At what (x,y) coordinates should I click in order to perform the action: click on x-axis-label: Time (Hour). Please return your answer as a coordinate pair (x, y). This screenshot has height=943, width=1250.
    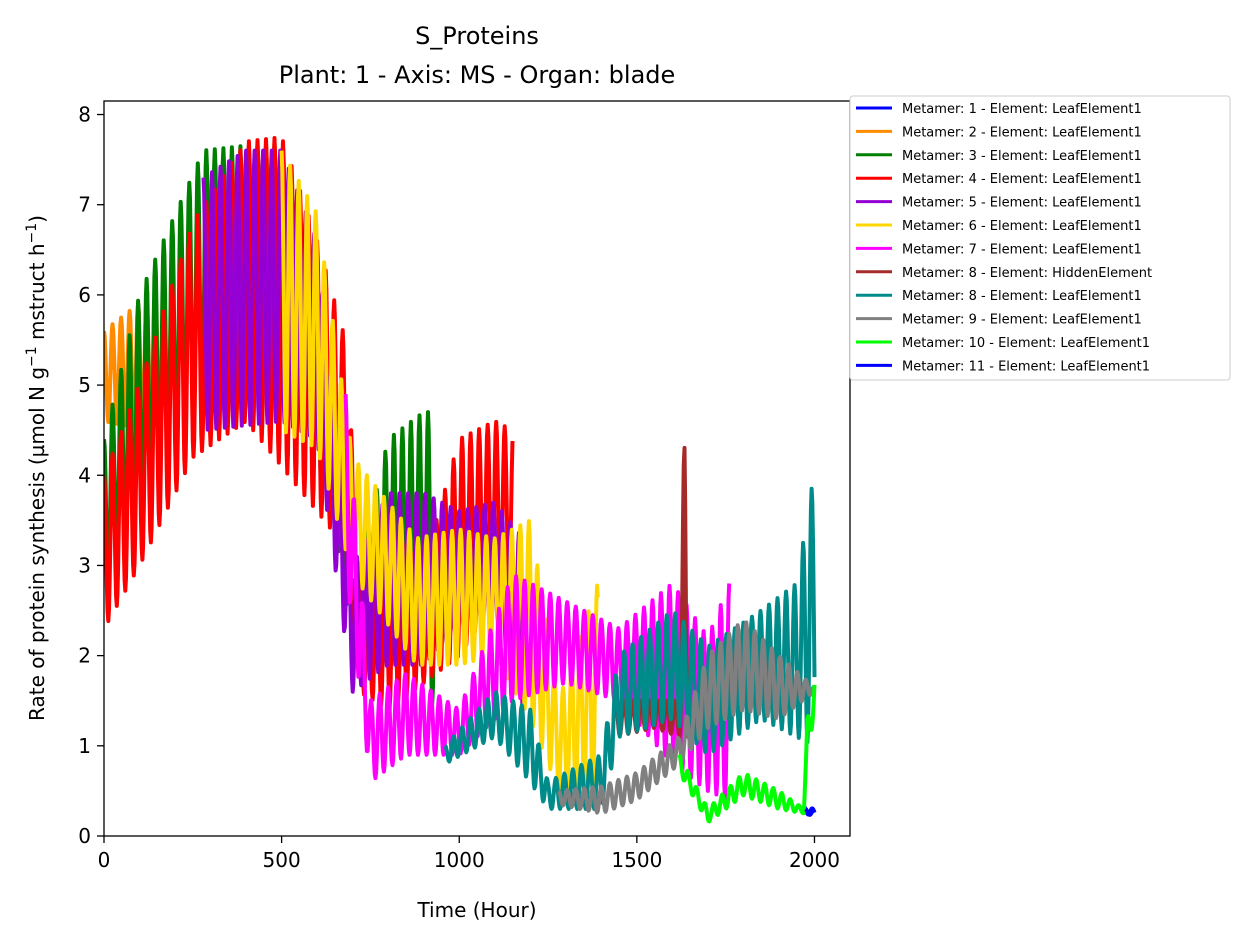
    Looking at the image, I should click on (476, 910).